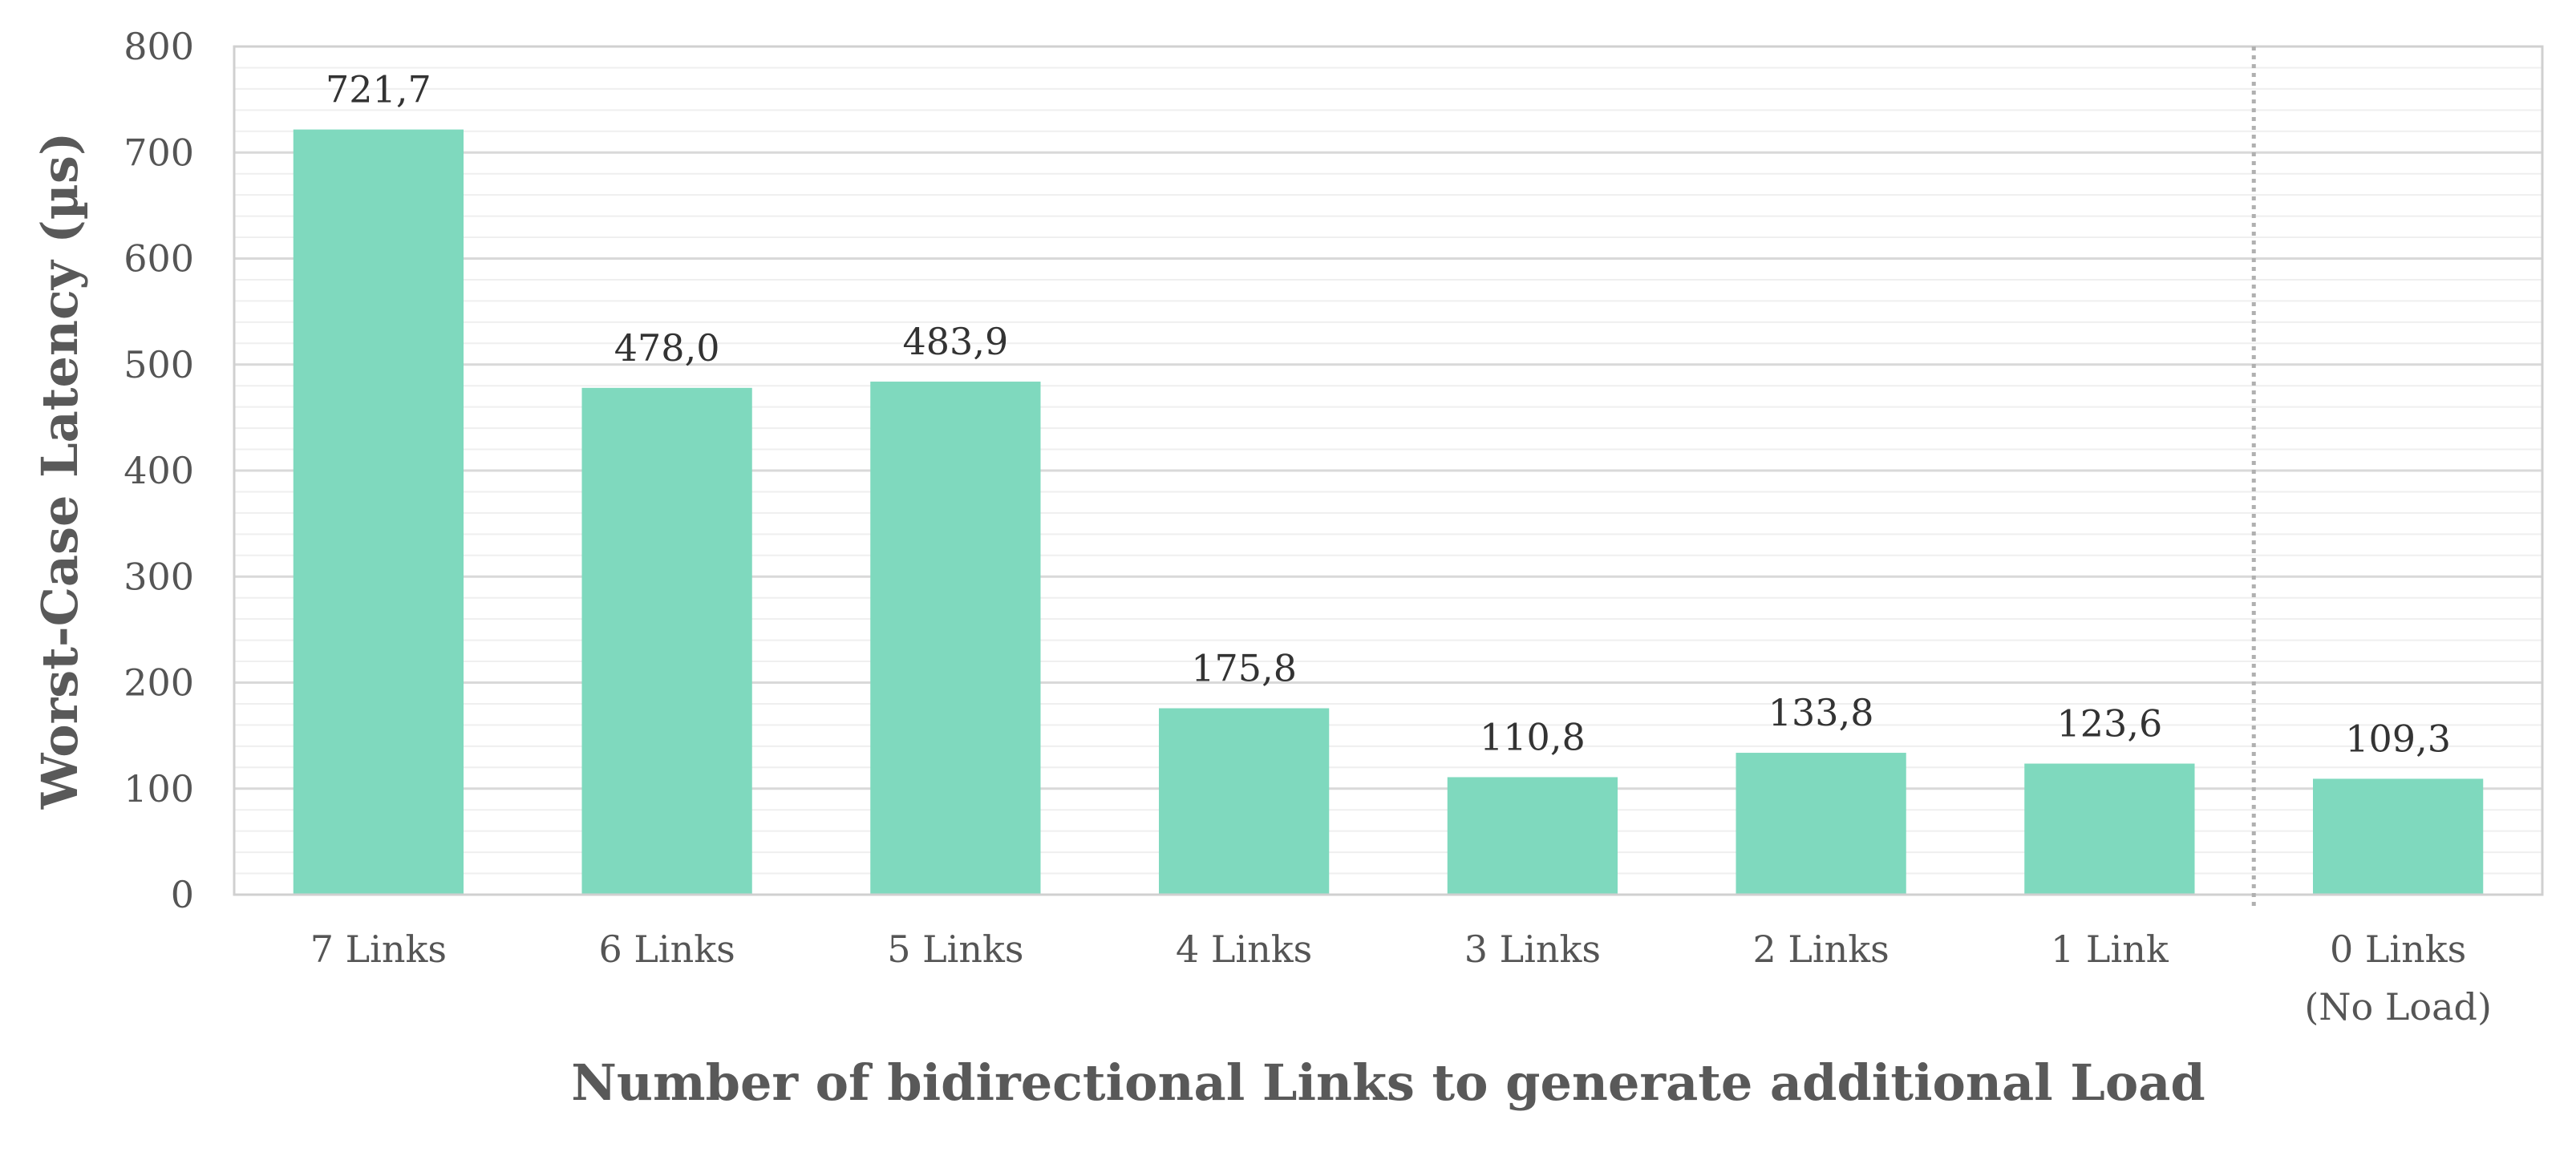 This screenshot has width=2576, height=1164. I want to click on x-tick-label: 4 Links, so click(1244, 950).